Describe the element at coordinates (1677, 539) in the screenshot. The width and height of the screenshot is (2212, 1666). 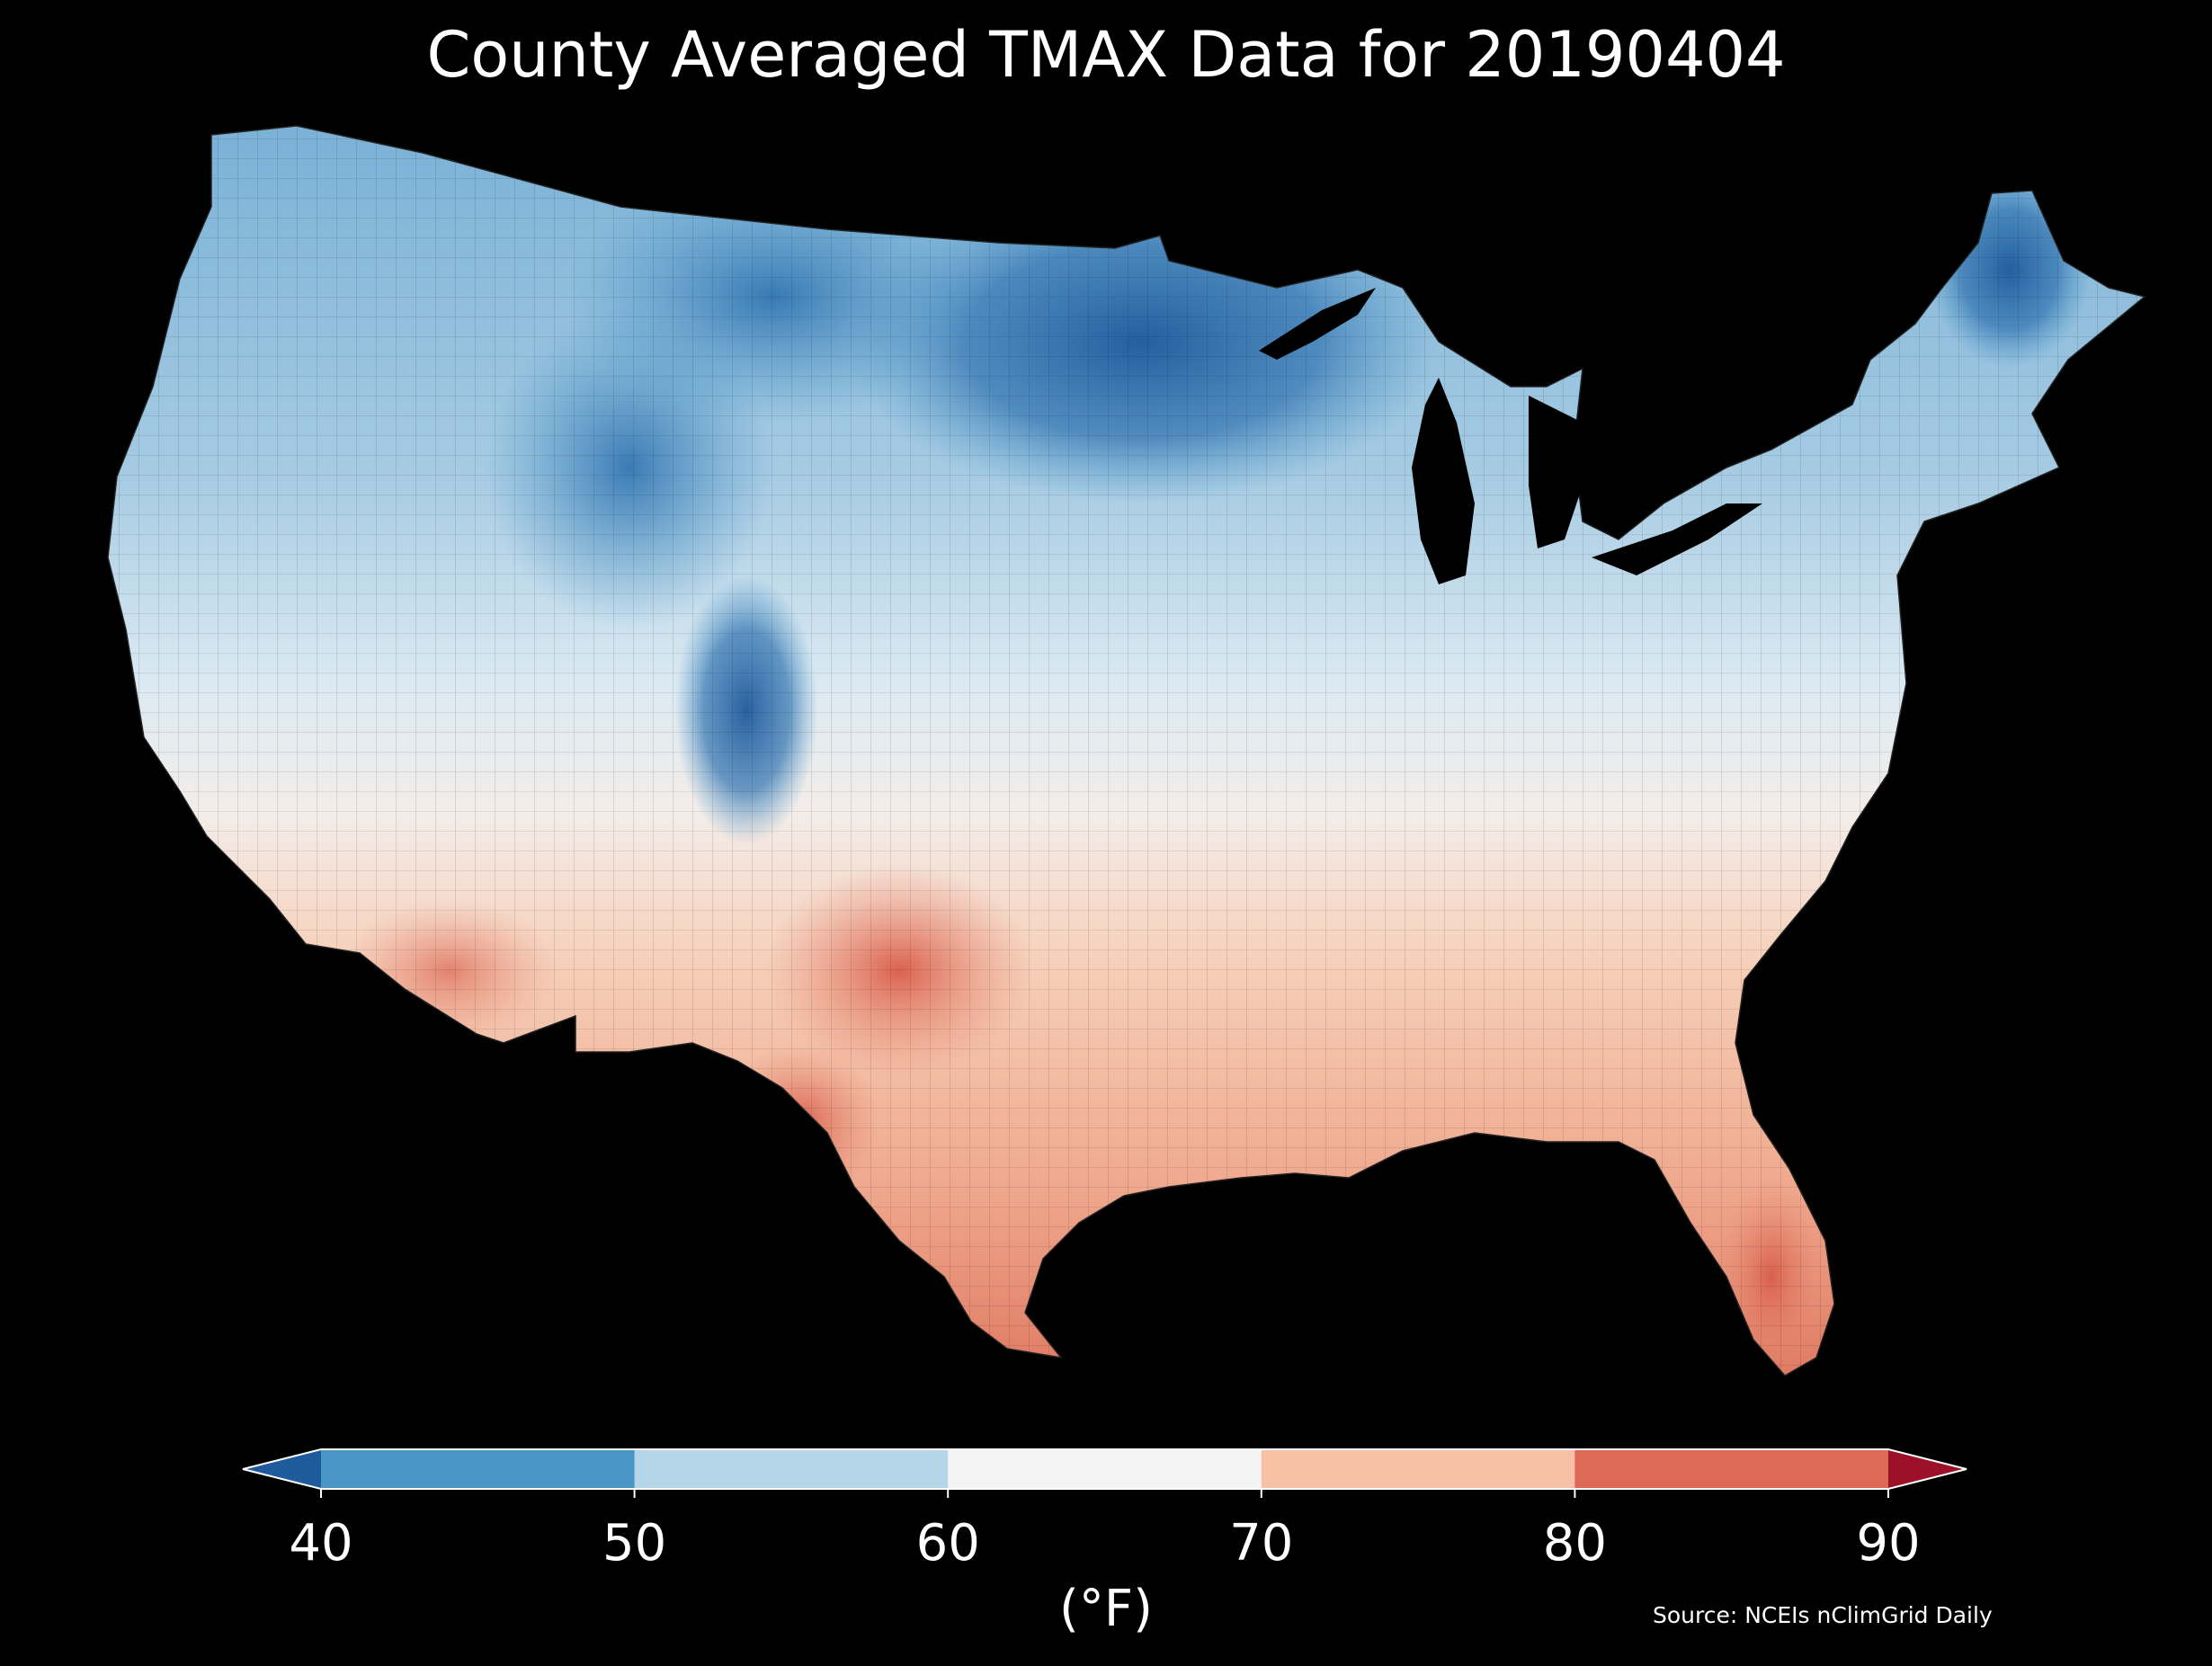
I see `lake-erie-ontario` at that location.